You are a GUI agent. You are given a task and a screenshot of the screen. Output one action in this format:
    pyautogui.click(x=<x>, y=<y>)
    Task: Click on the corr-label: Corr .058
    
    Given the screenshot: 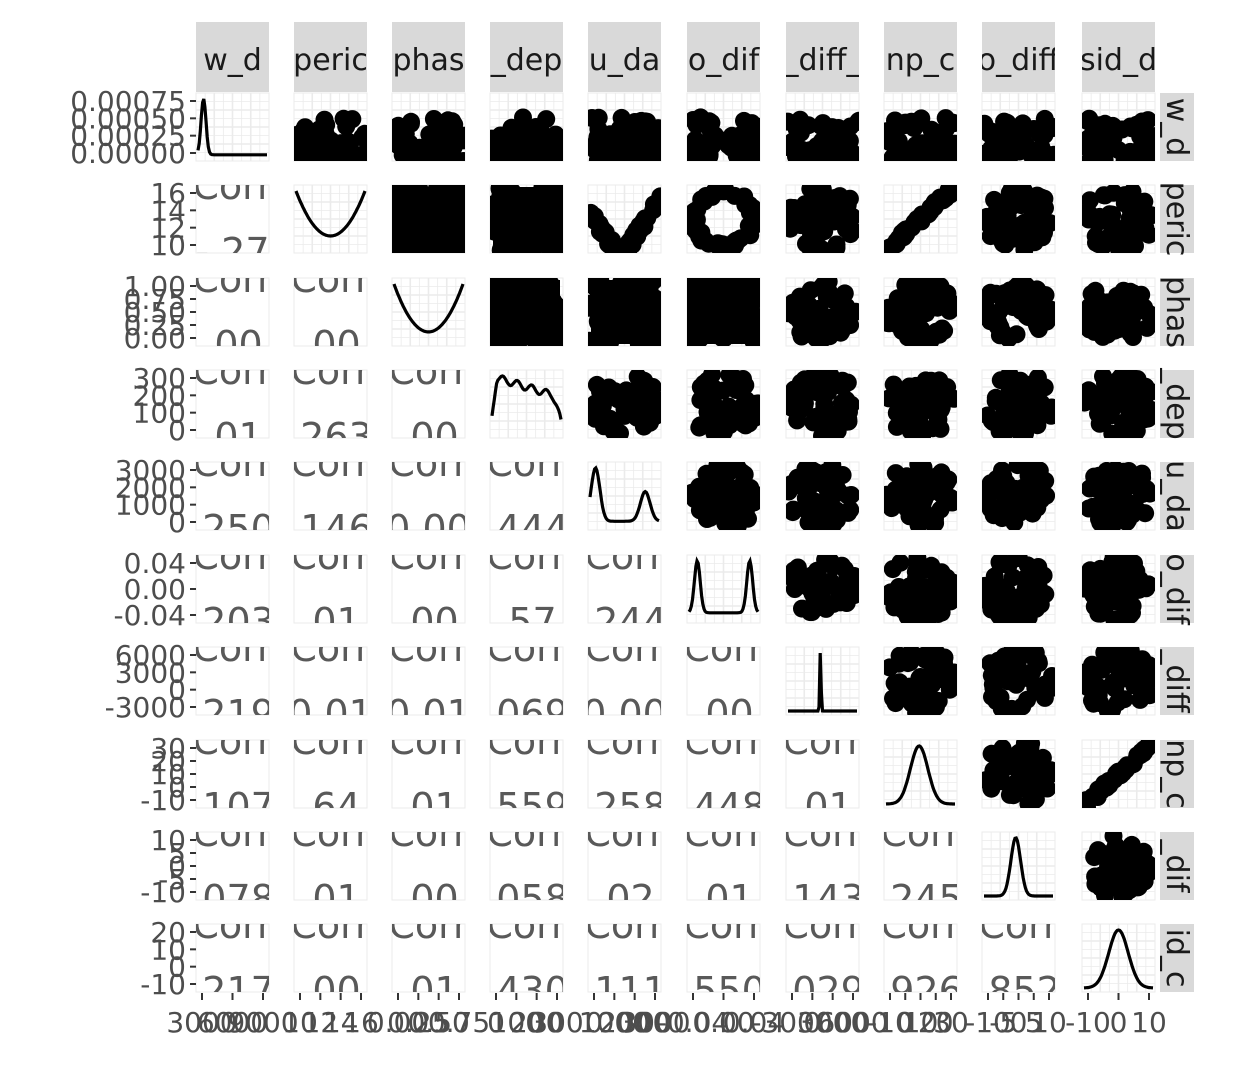 What is the action you would take?
    pyautogui.click(x=526, y=866)
    